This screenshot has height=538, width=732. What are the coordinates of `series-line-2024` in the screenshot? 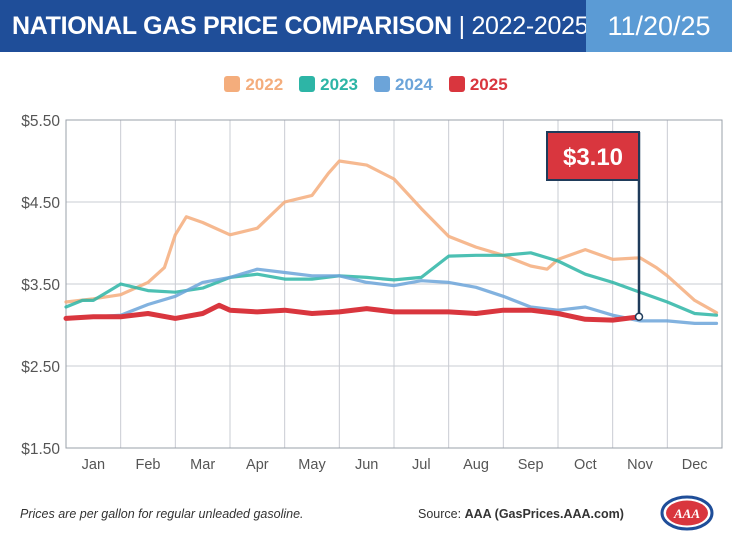 It's located at (391, 296).